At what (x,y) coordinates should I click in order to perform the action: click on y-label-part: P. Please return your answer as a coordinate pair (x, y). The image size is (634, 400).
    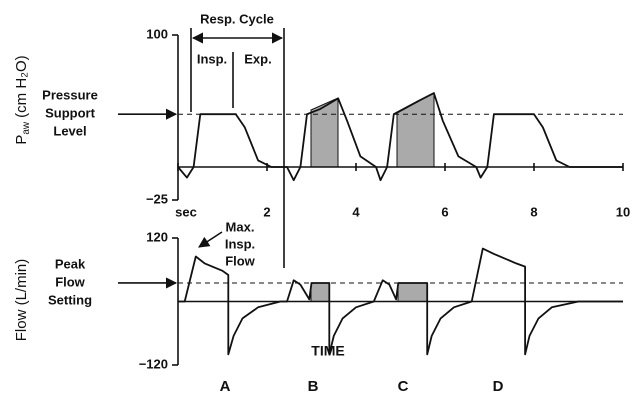
    Looking at the image, I should click on (21, 140).